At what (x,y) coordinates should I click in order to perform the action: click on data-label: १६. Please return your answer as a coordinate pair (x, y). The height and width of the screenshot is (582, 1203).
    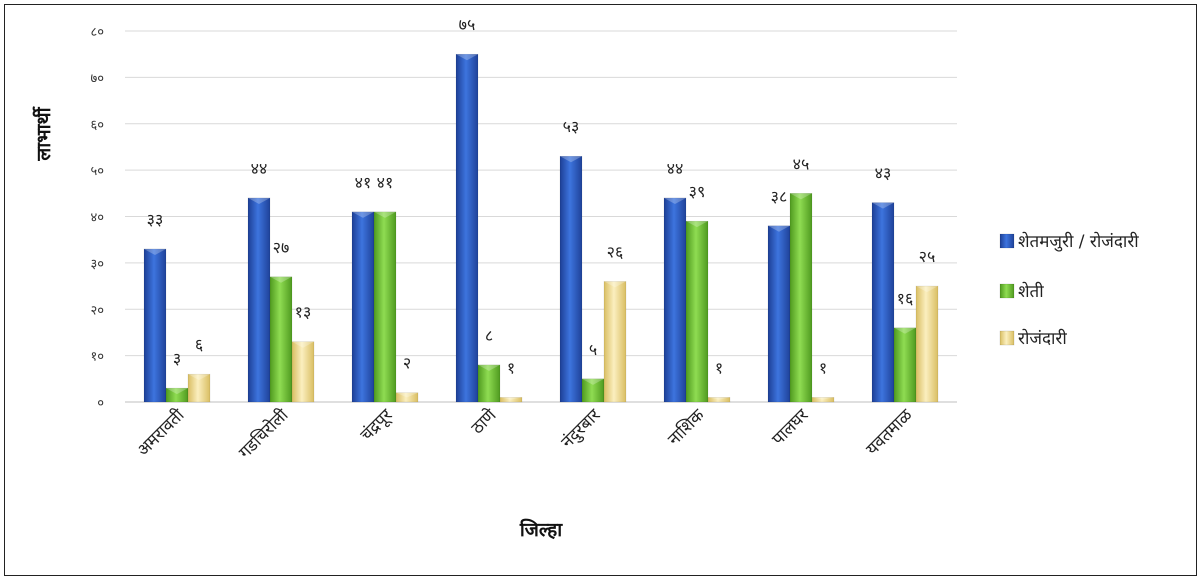
    Looking at the image, I should click on (905, 298).